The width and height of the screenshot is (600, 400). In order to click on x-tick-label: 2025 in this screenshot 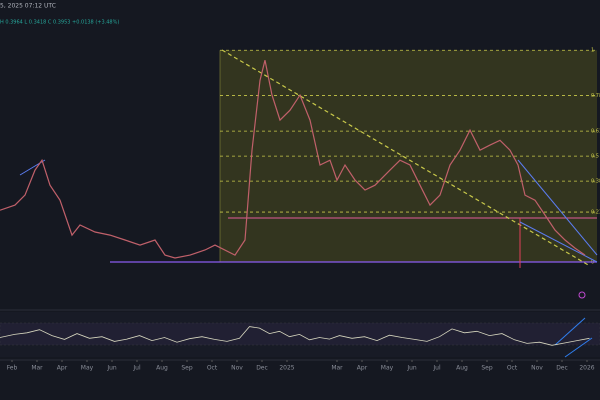, I will do `click(286, 368)`.